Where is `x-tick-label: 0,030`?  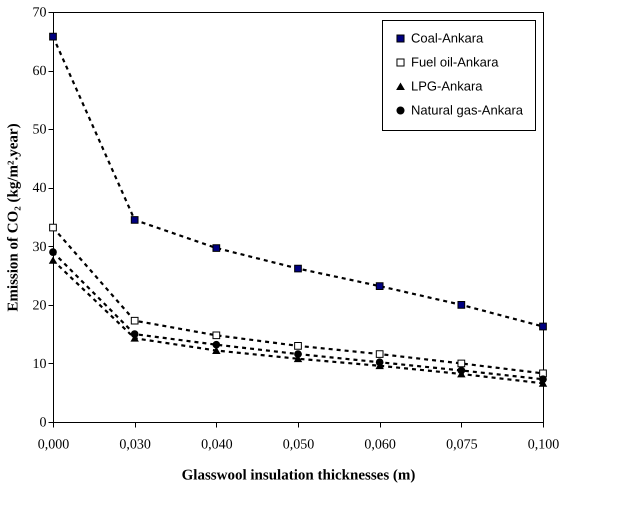
x-tick-label: 0,030 is located at coordinates (135, 445).